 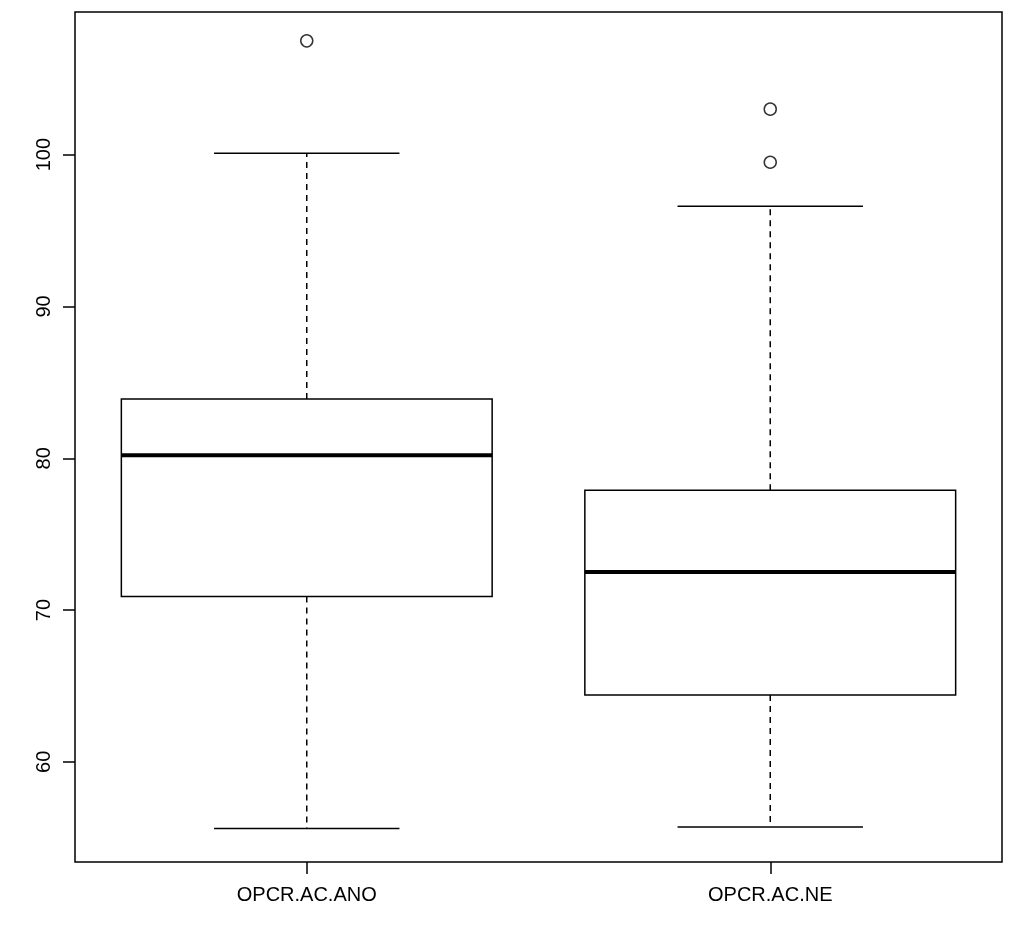 I want to click on x-tick-label: OPCR.AC.NE, so click(x=770, y=894).